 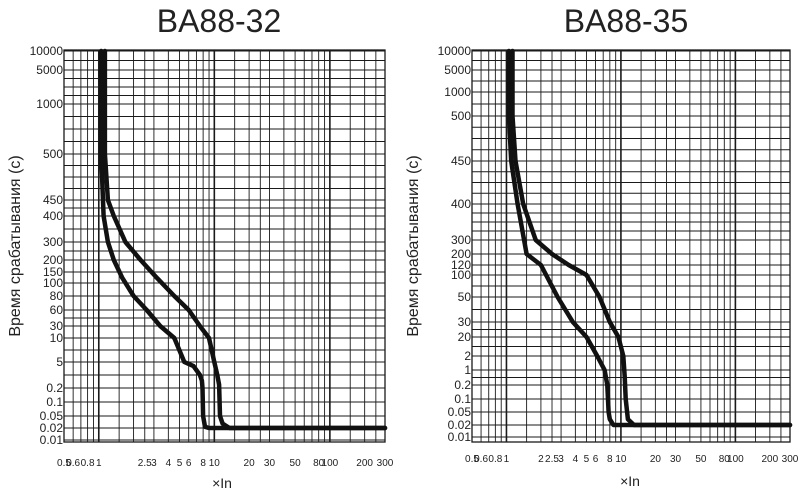 I want to click on y-tick-label: 5, so click(x=59, y=362).